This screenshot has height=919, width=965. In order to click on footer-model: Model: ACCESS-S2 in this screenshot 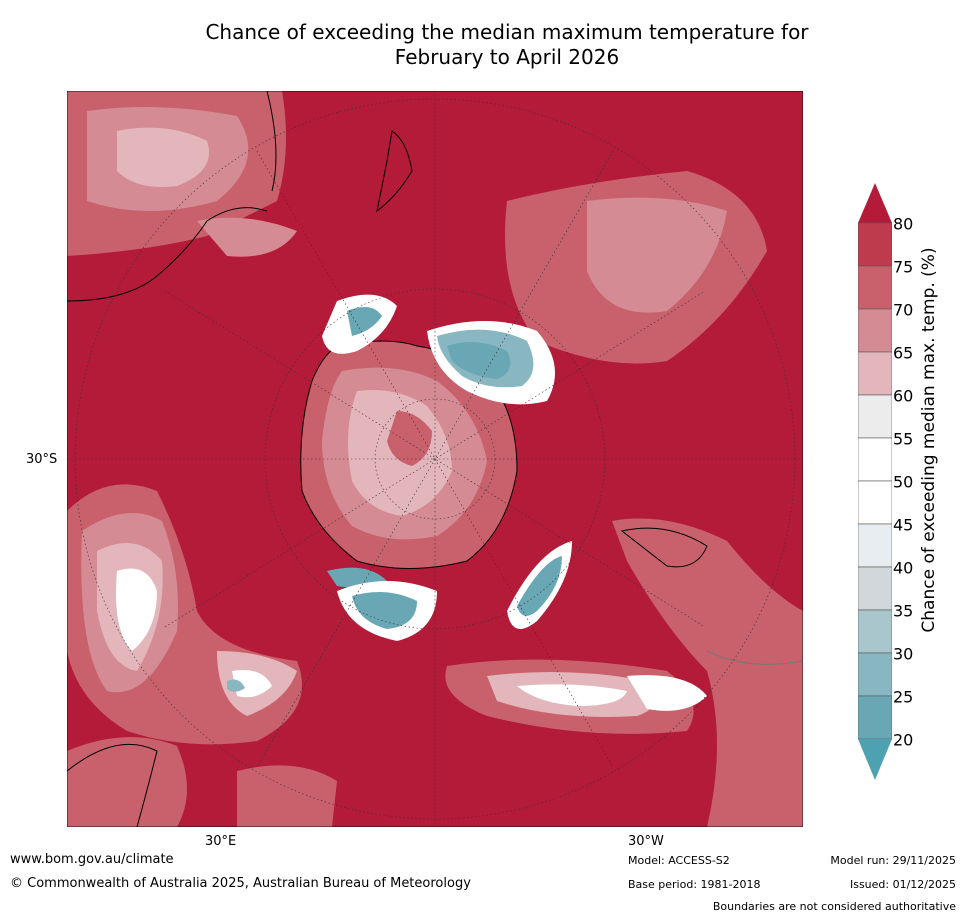, I will do `click(679, 860)`.